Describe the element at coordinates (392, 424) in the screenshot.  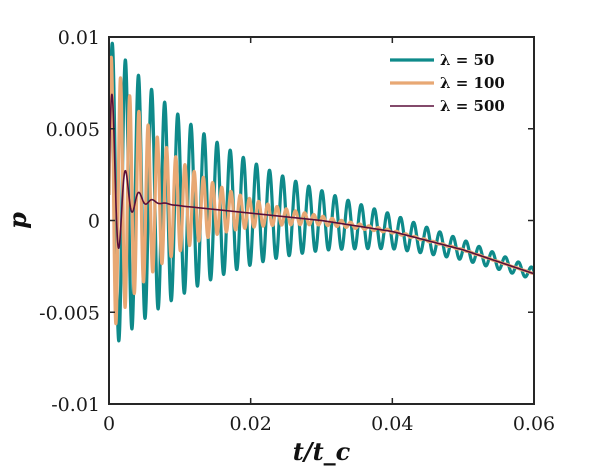
I see `x-tick-label: 0.04` at that location.